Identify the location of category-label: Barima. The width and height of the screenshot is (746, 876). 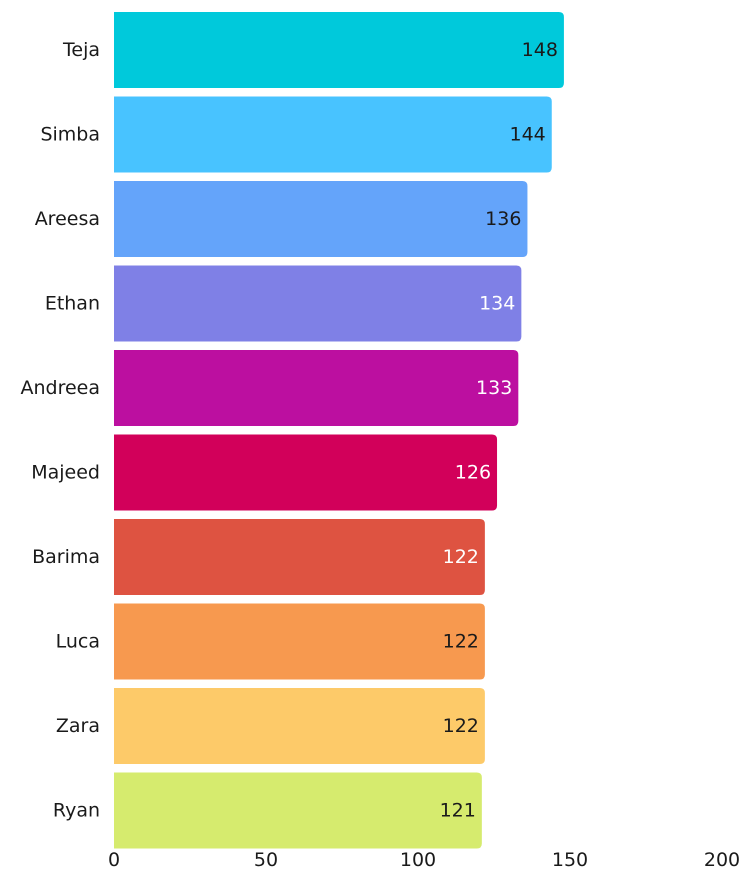
(66, 557).